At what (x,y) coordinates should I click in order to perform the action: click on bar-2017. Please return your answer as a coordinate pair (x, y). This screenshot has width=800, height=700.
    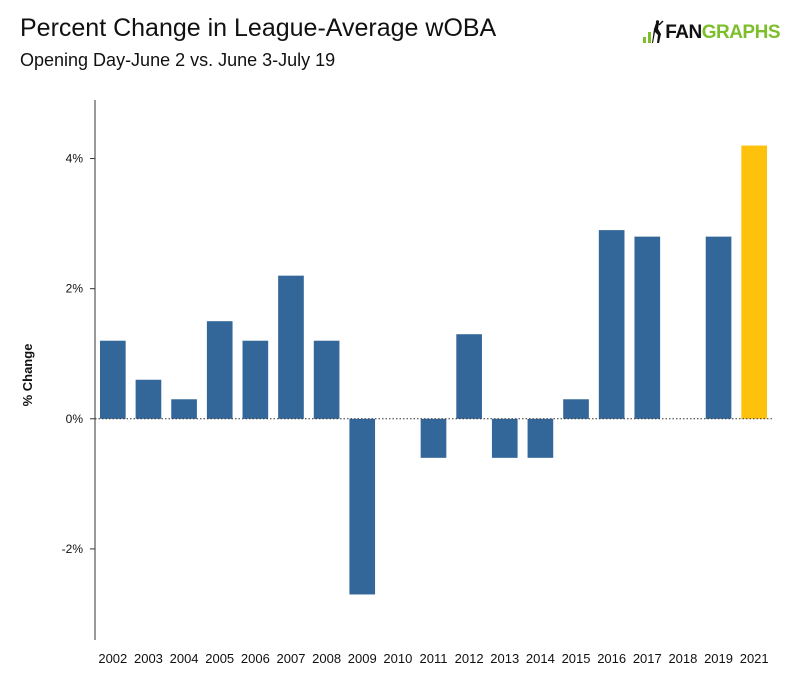
    Looking at the image, I should click on (647, 327).